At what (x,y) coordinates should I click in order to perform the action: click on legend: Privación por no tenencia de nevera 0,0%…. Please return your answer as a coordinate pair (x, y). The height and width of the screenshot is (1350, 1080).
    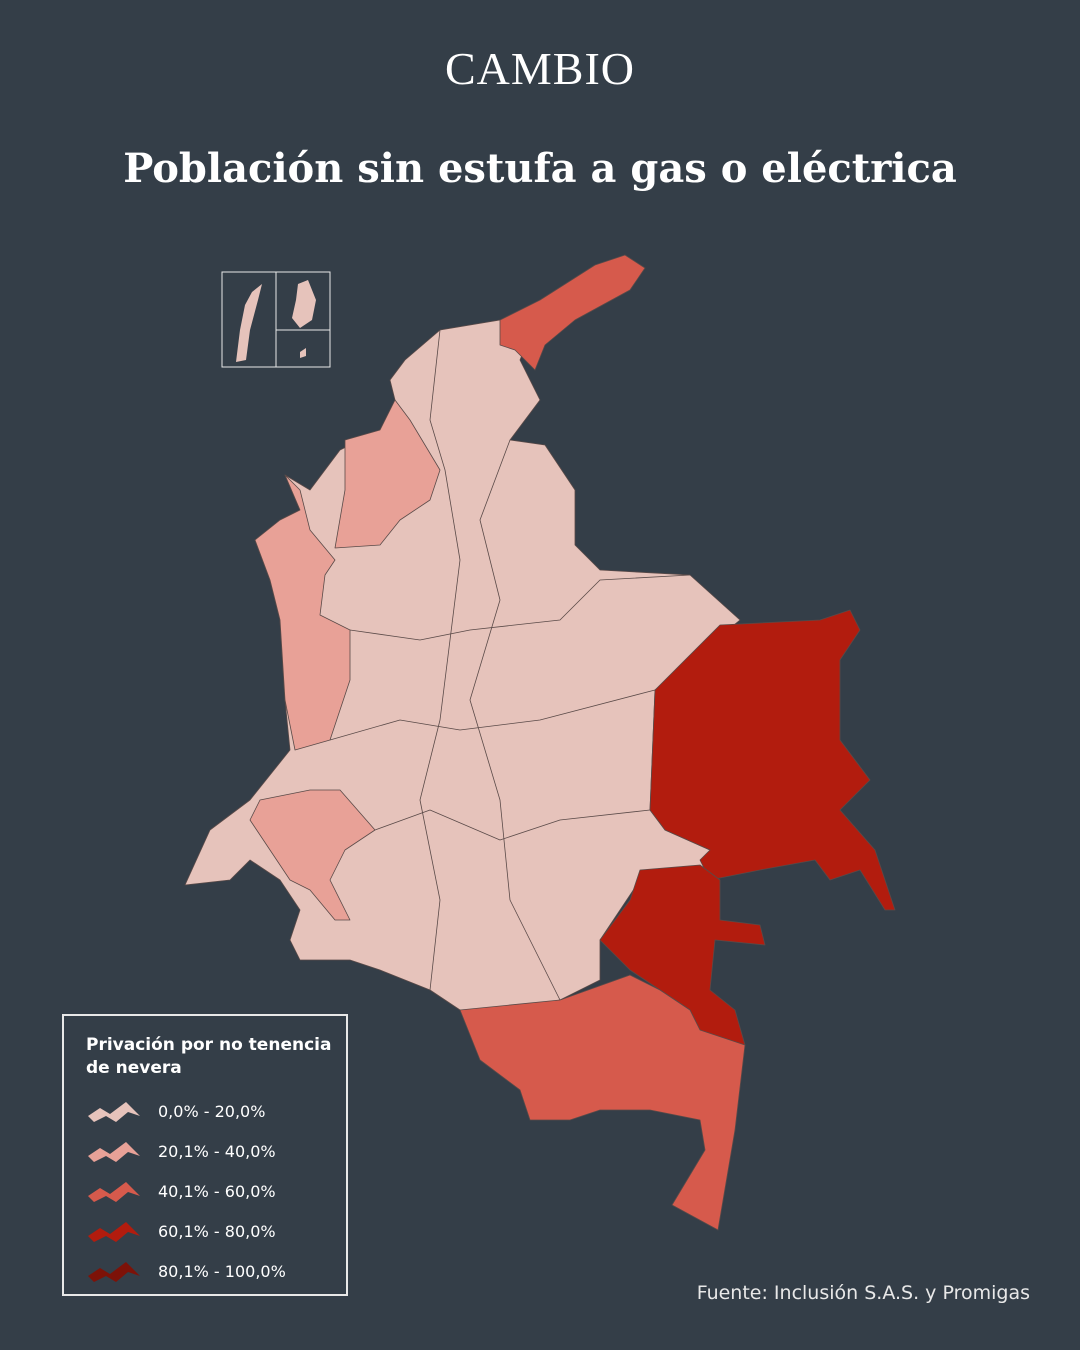
    Looking at the image, I should click on (205, 1155).